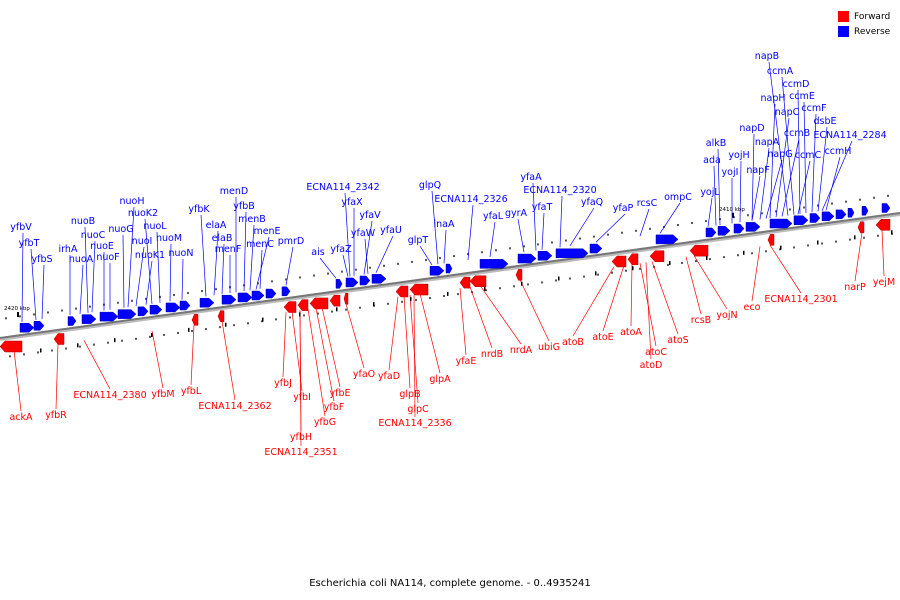 This screenshot has width=900, height=600. What do you see at coordinates (592, 202) in the screenshot?
I see `reverse-gene-label: yfaQ` at bounding box center [592, 202].